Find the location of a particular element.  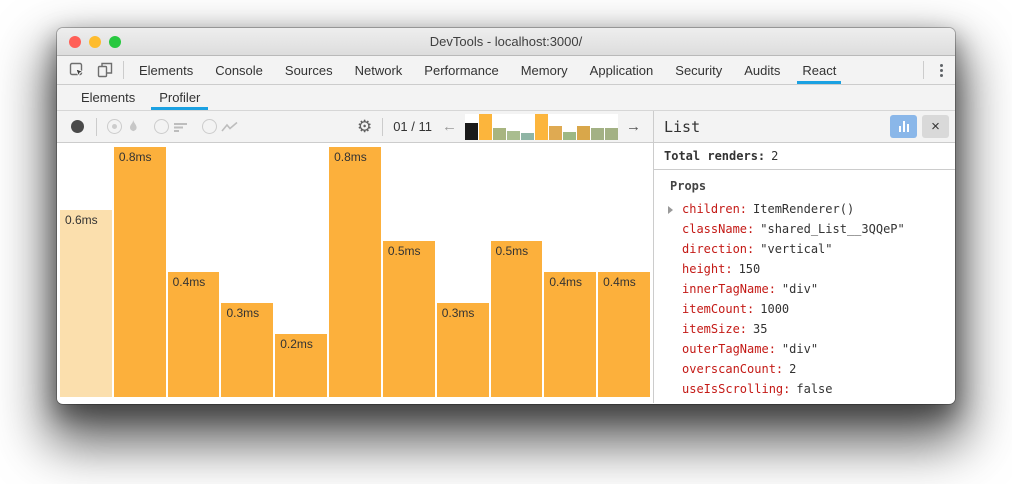

record-icon is located at coordinates (77, 126).